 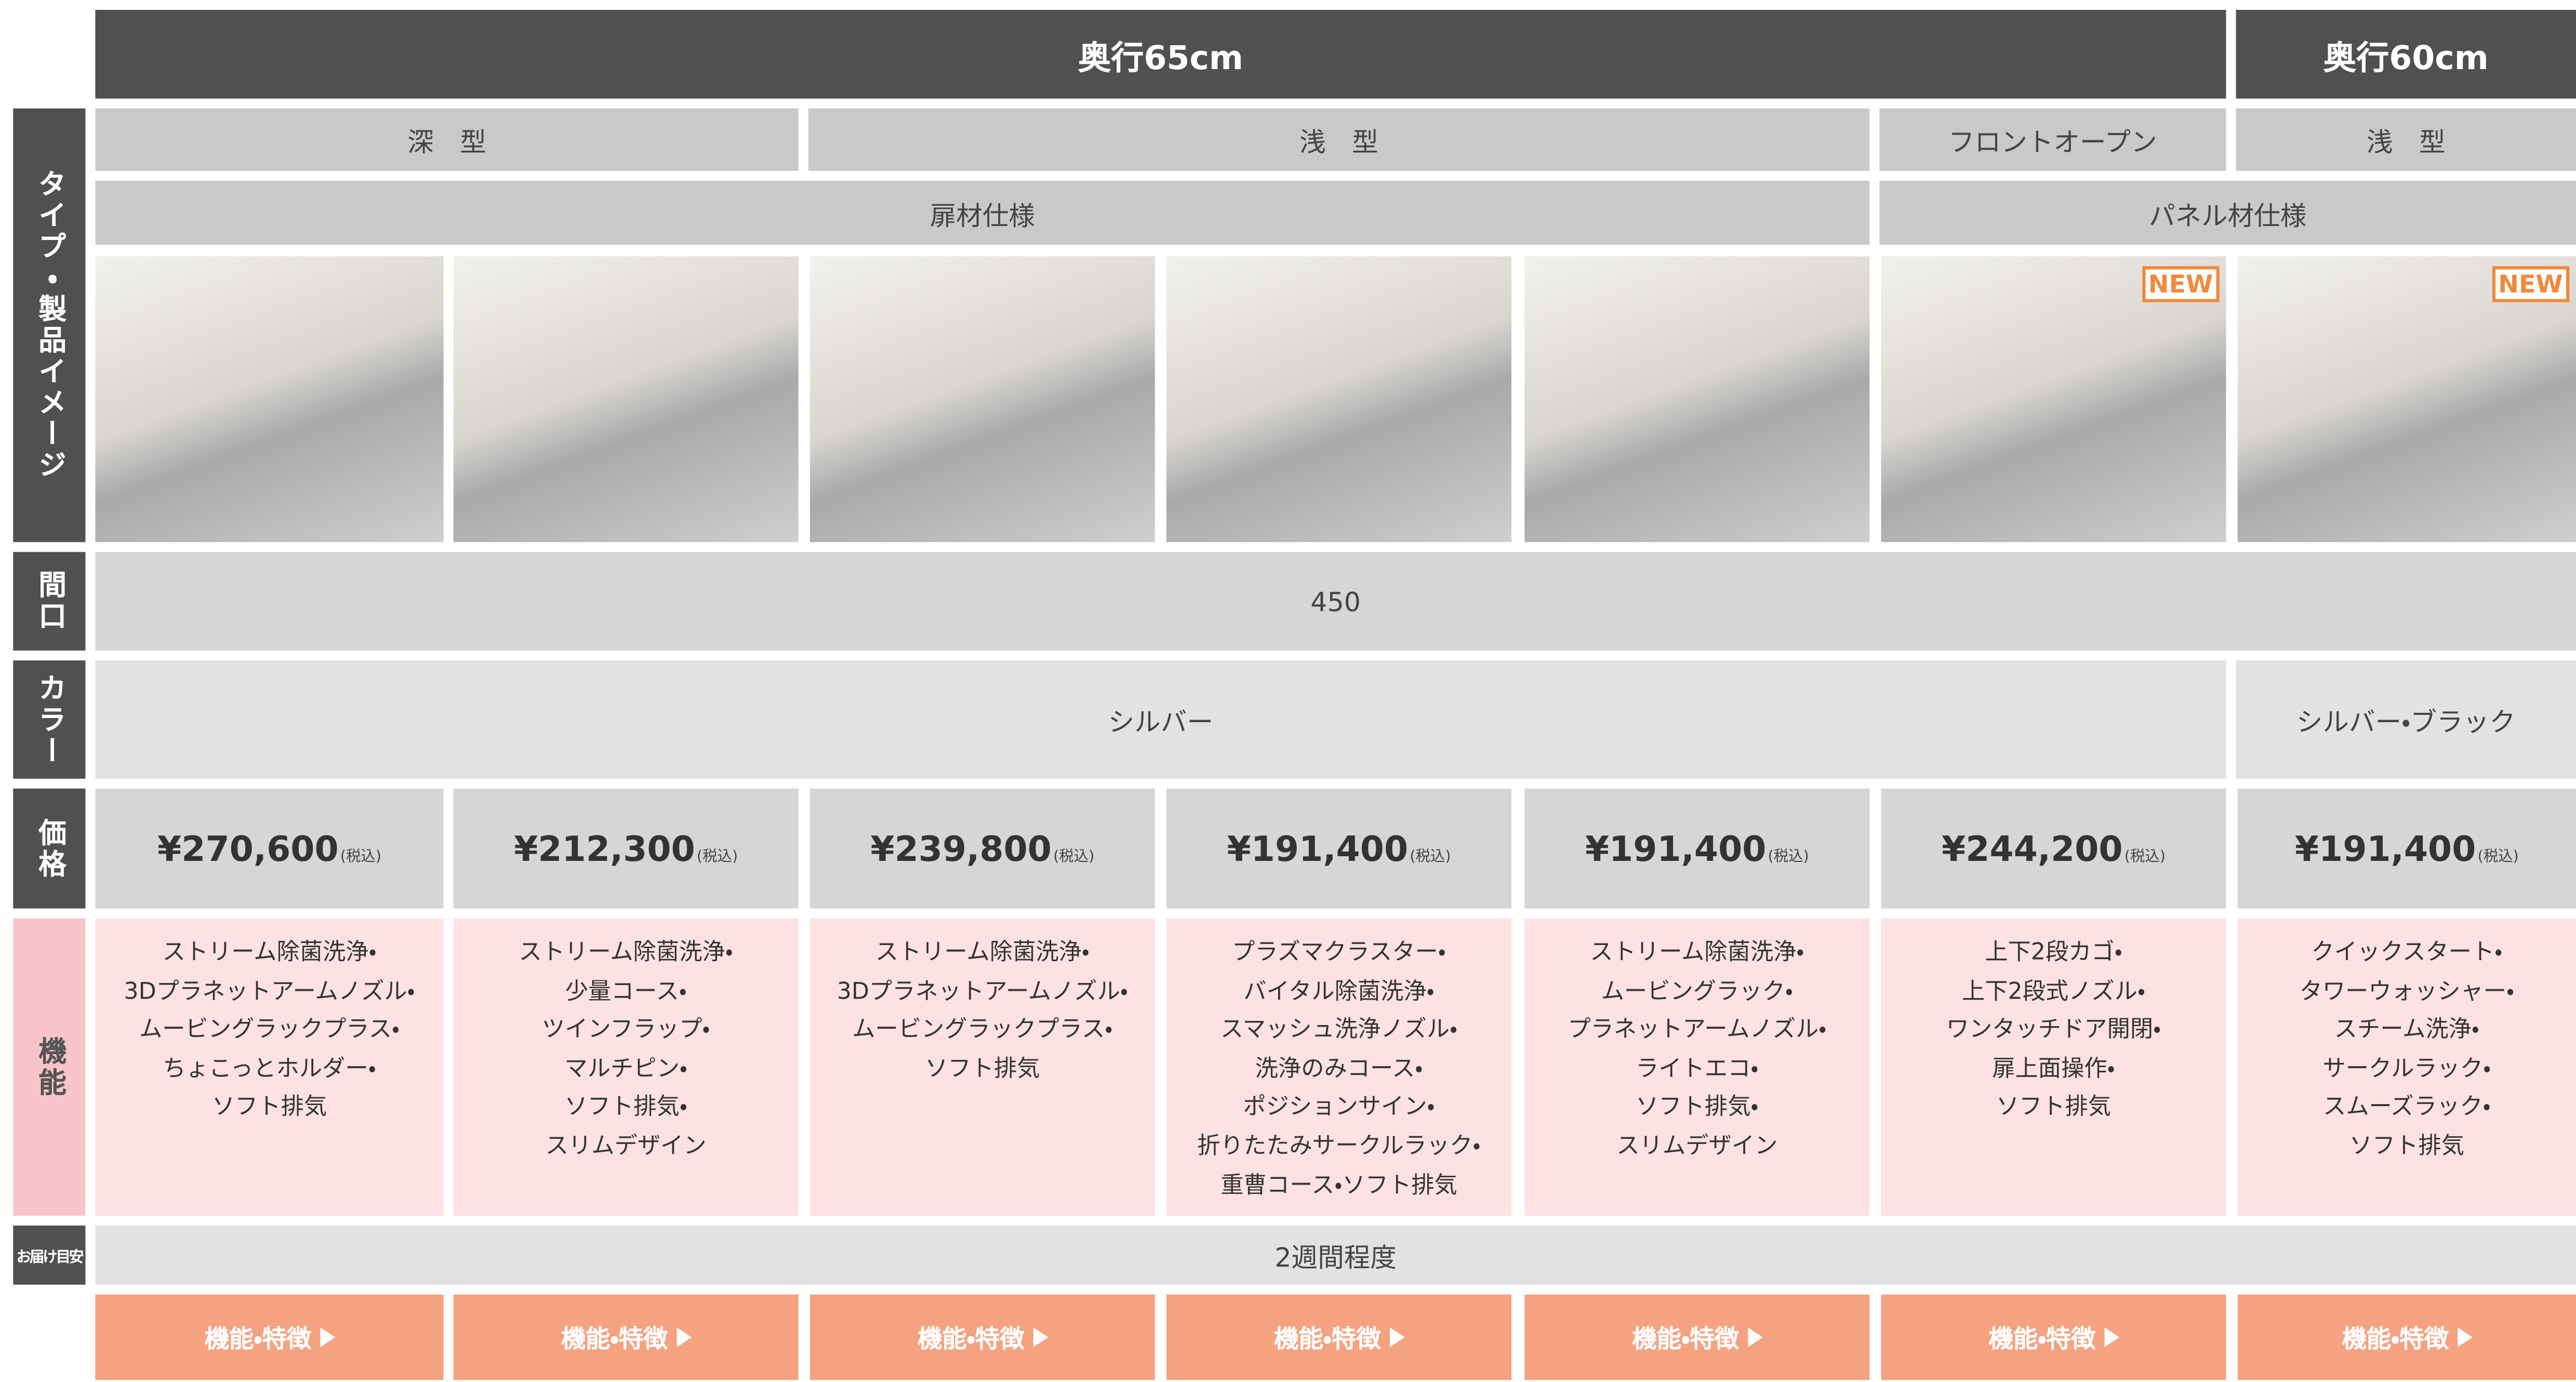 I want to click on row-label: 価格, so click(x=50, y=848).